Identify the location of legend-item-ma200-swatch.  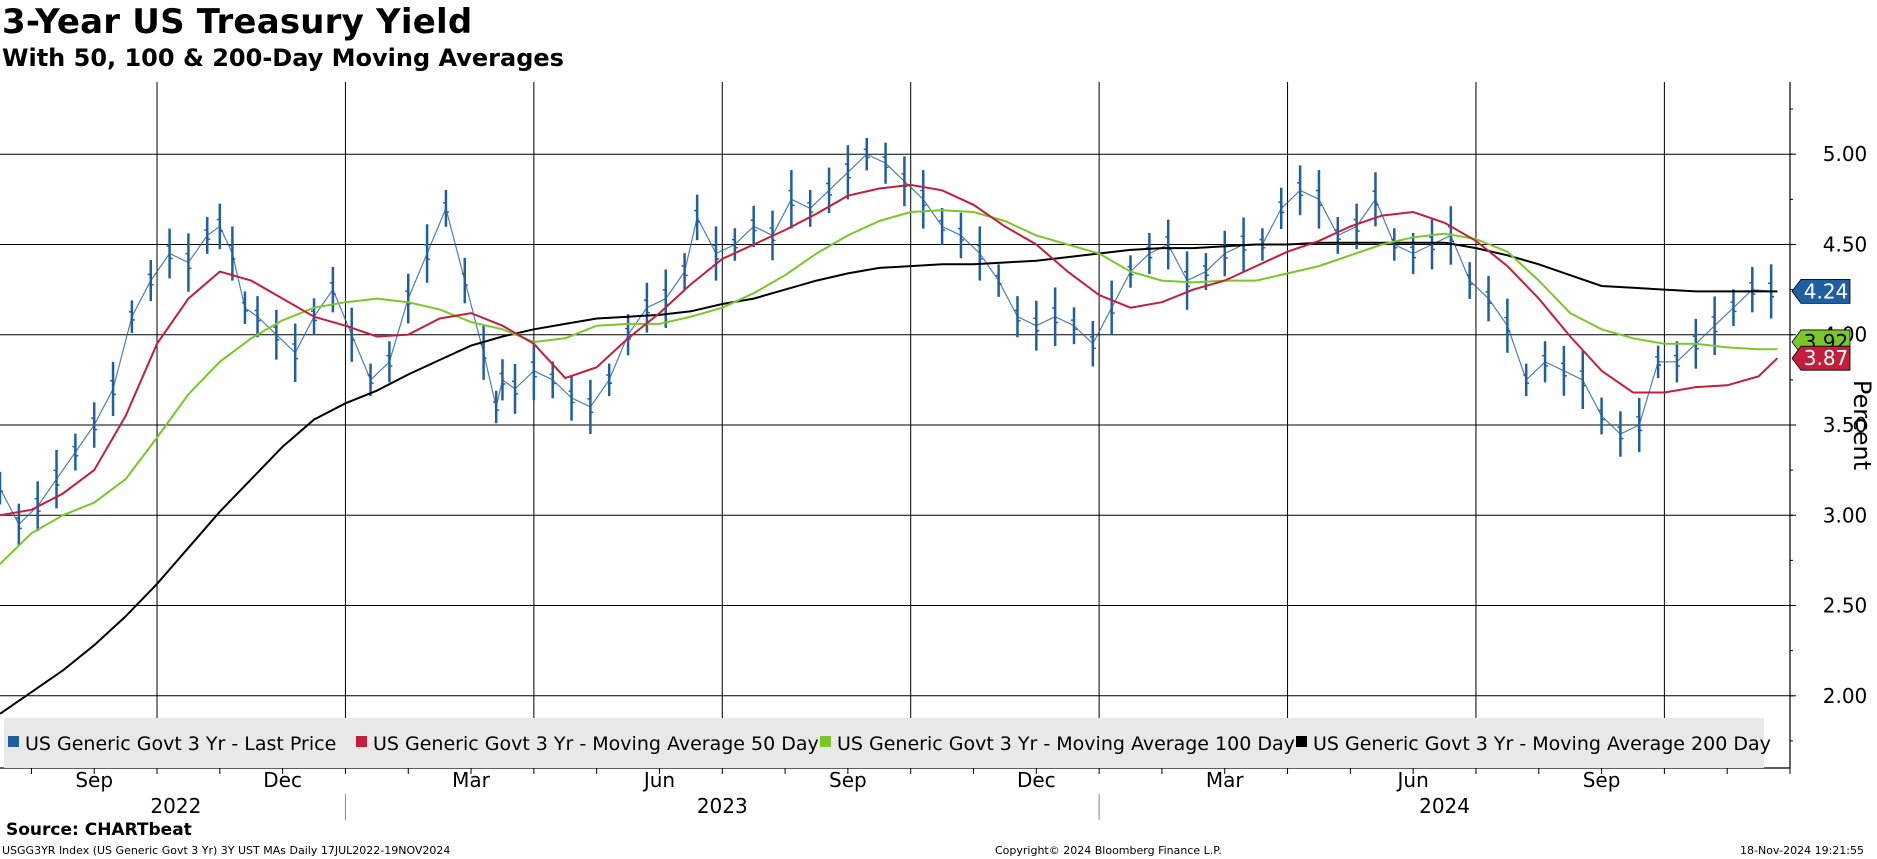
(1301, 741).